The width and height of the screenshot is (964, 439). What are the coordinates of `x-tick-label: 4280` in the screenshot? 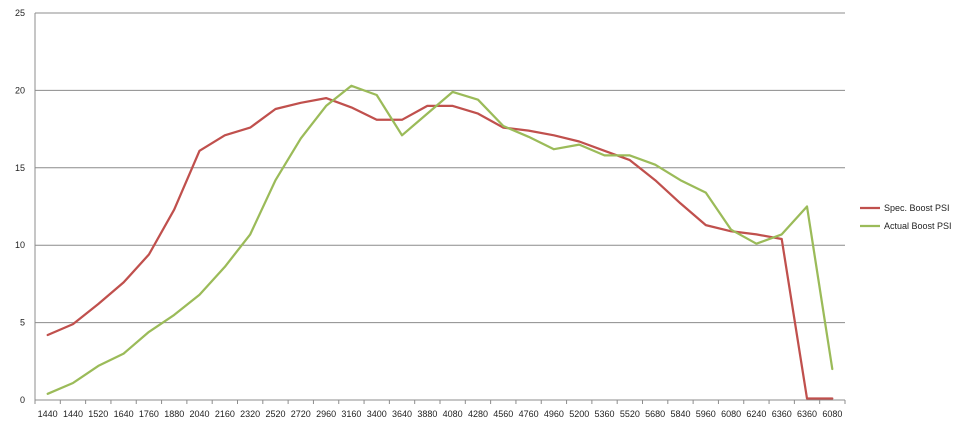 It's located at (478, 414).